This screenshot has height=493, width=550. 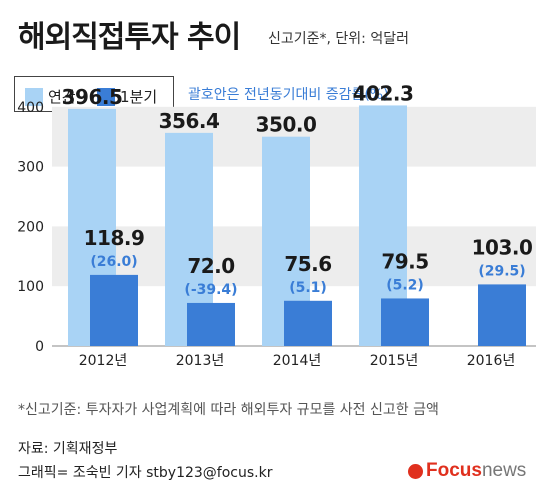 I want to click on y-tick-label: 0, so click(x=39, y=347).